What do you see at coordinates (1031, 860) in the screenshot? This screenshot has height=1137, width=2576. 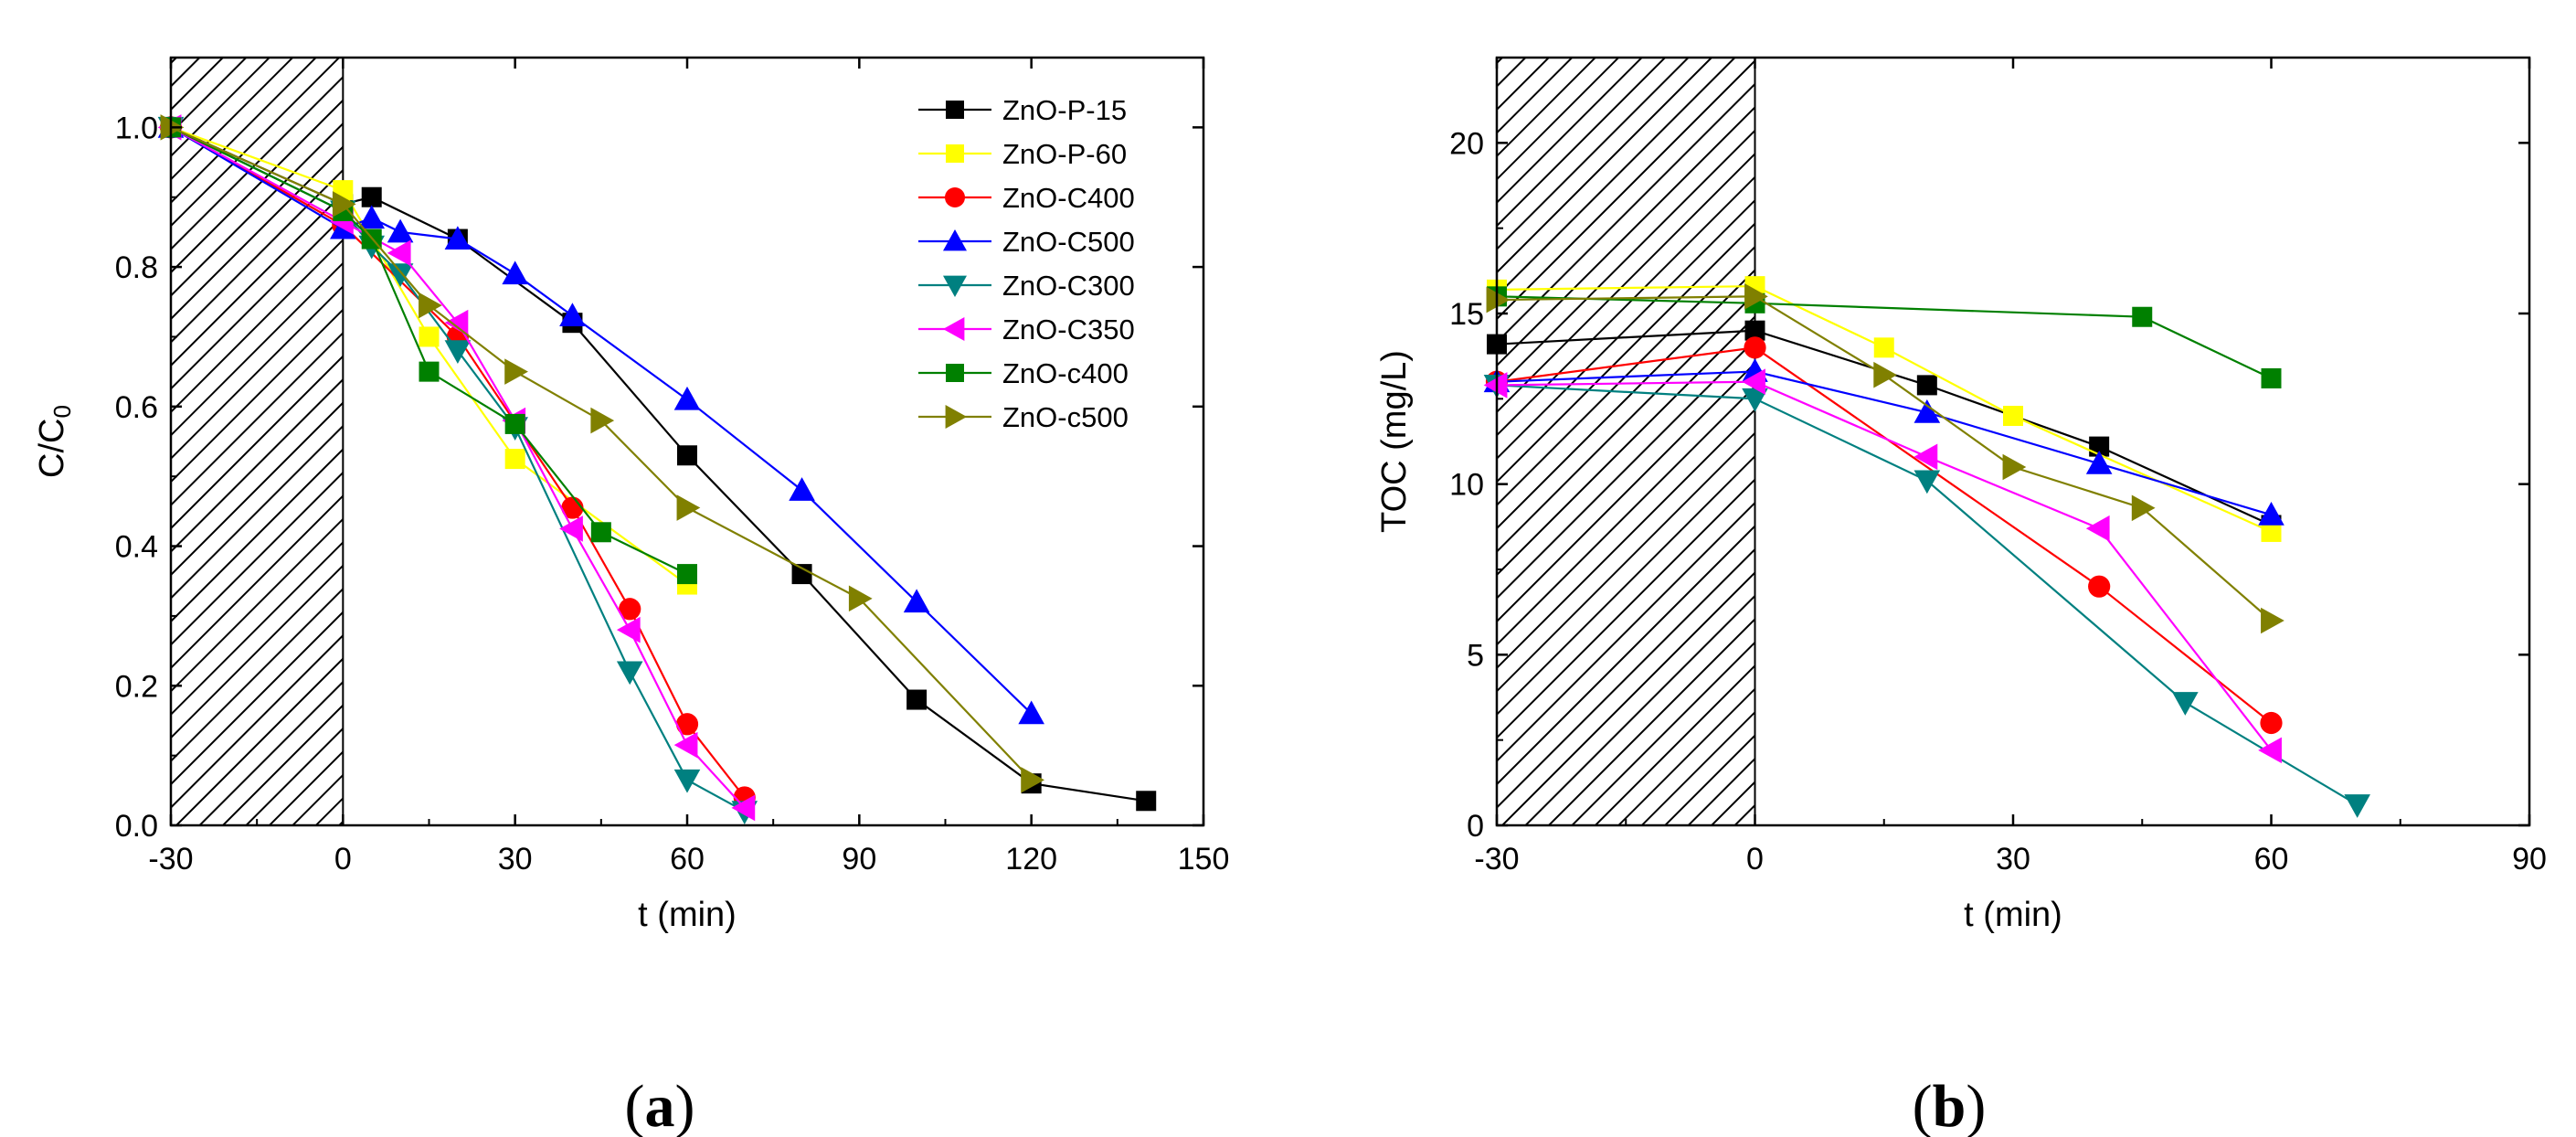 I see `x-tick-label: 120` at bounding box center [1031, 860].